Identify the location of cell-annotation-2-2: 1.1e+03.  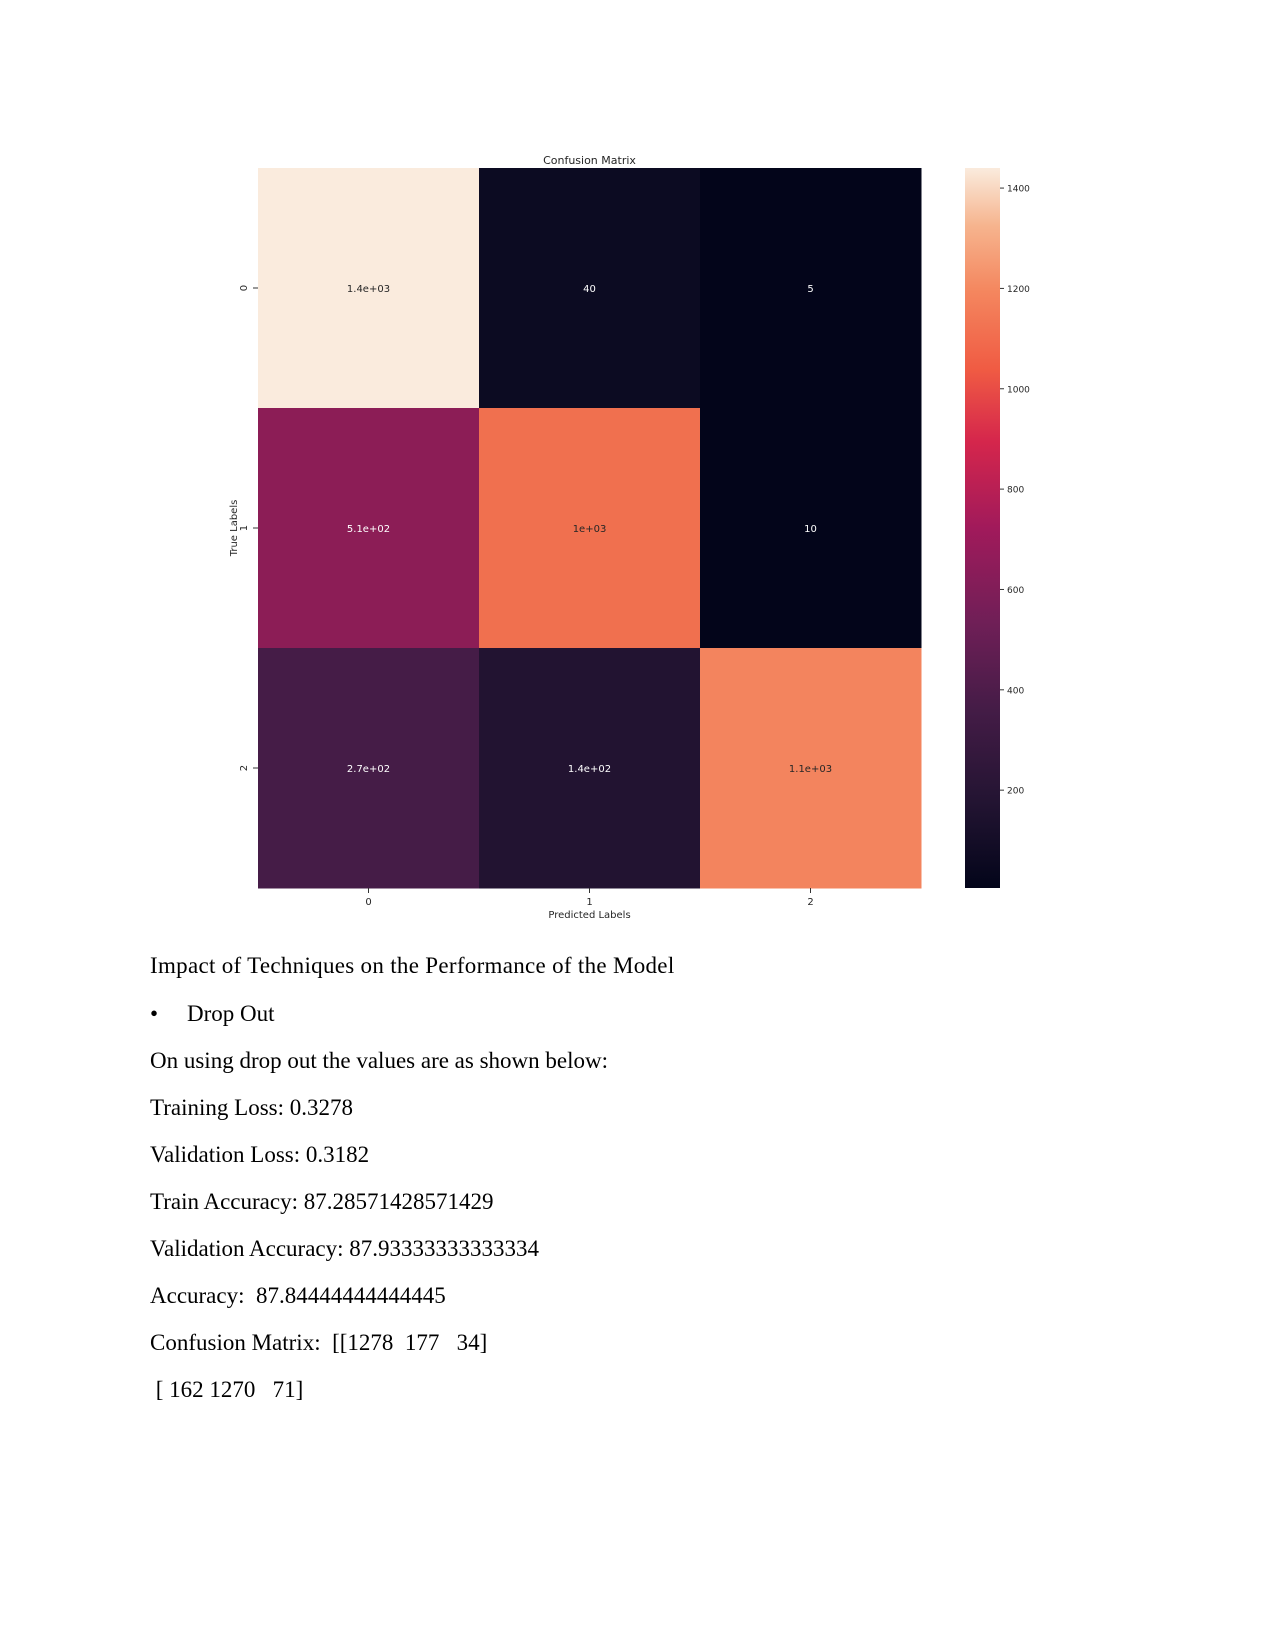
(810, 769).